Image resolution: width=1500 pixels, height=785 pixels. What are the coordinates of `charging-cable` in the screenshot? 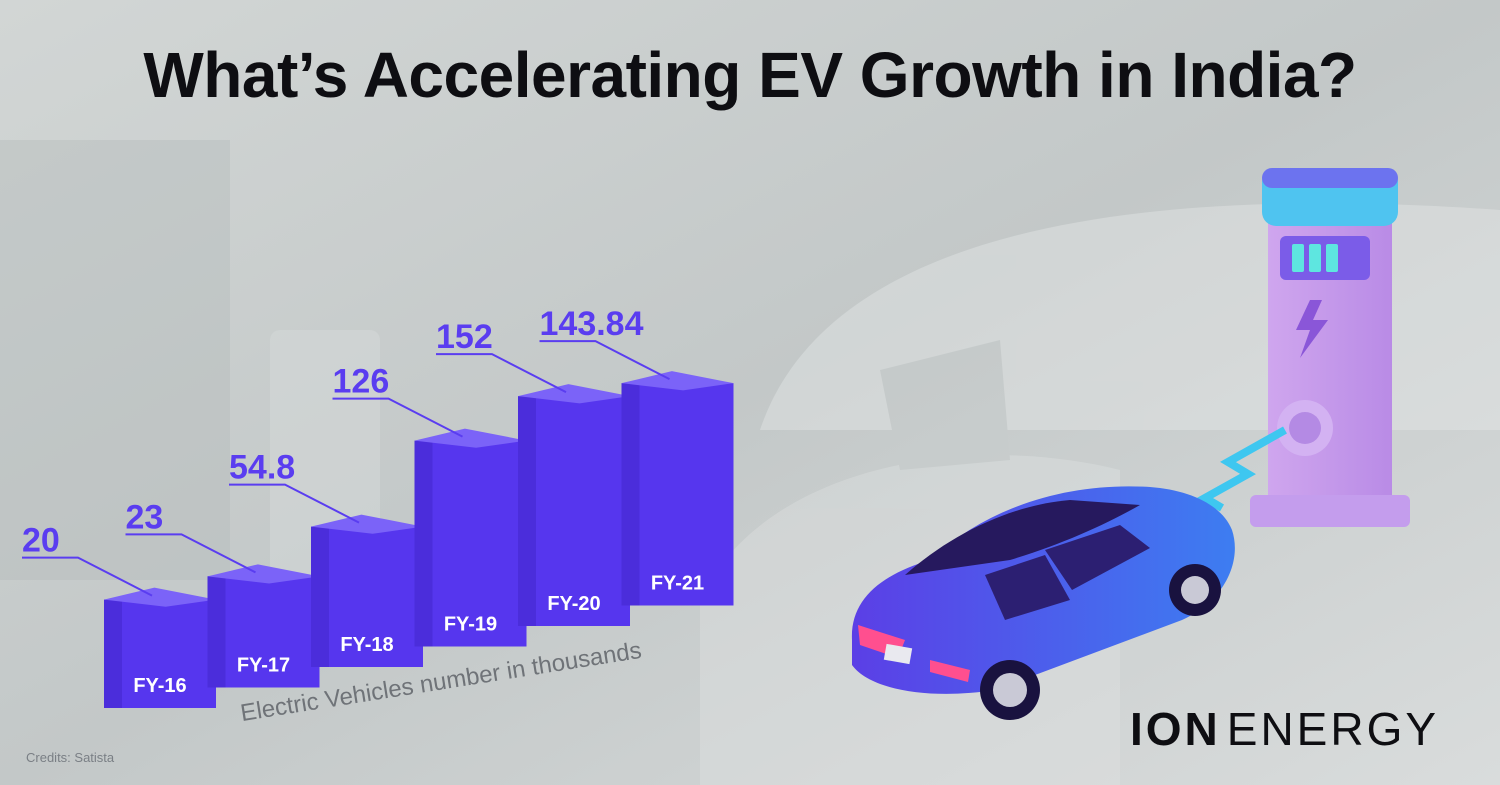 It's located at (1241, 469).